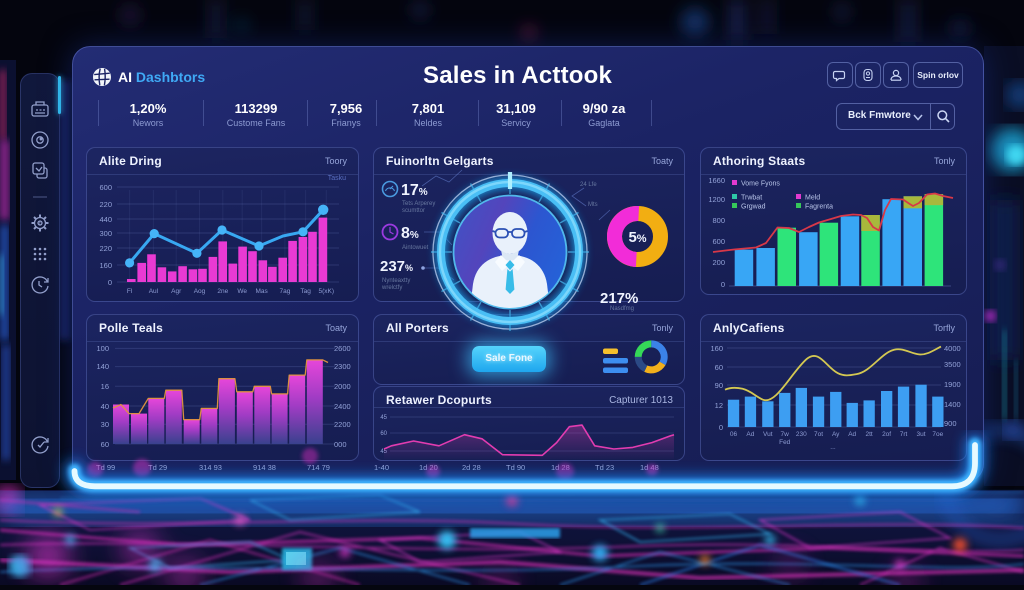  Describe the element at coordinates (952, 348) in the screenshot. I see `svg-text: 4000` at that location.